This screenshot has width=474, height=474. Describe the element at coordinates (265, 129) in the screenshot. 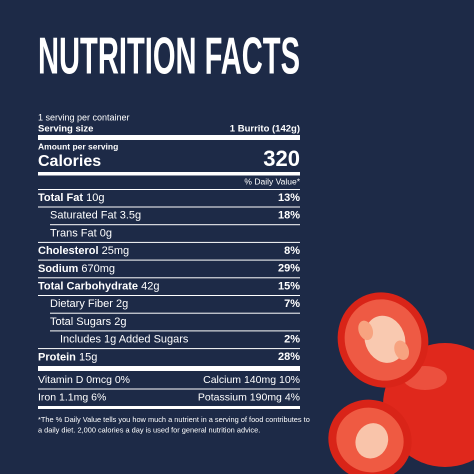

I see `serving-size-value: 1 Burrito (142g)` at that location.